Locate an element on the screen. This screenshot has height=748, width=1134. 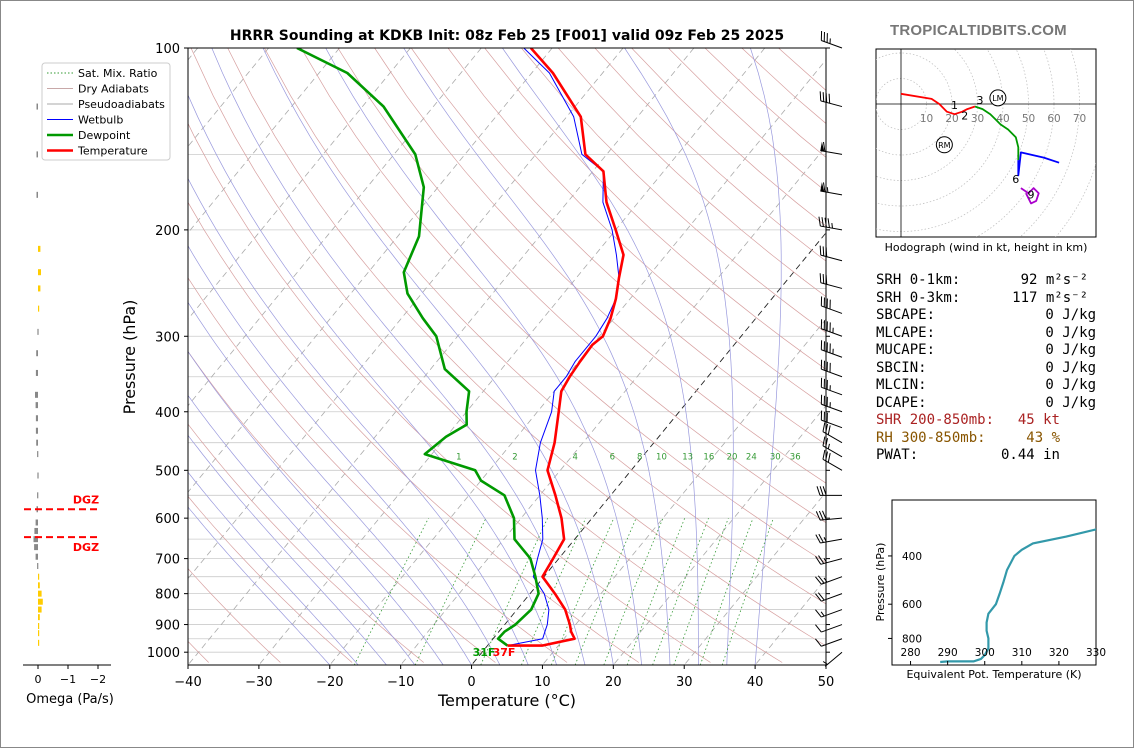
x-tick-label: −30 is located at coordinates (258, 682).